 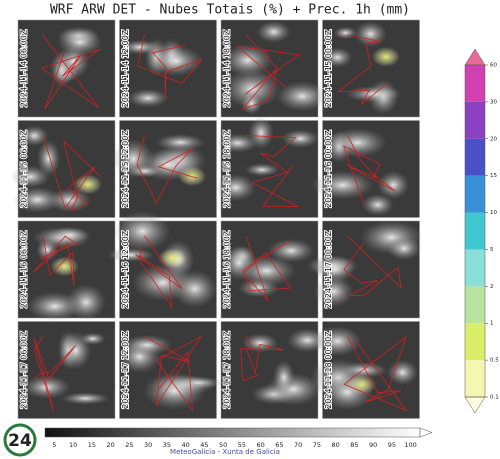 I want to click on cloud-tick-label: 95, so click(x=392, y=445).